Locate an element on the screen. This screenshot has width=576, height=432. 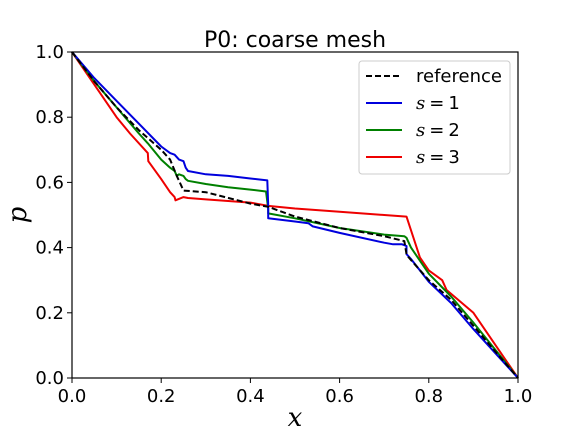
x-tick-label: 0.2 is located at coordinates (161, 396).